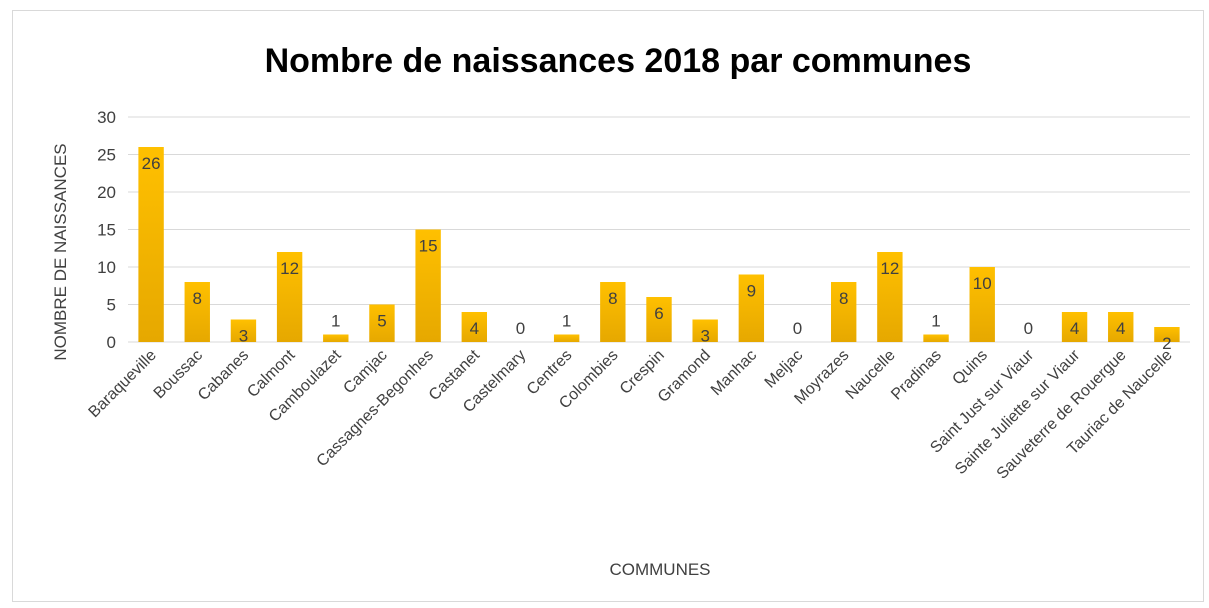 This screenshot has width=1209, height=608. What do you see at coordinates (1166, 343) in the screenshot?
I see `data-label: 2` at bounding box center [1166, 343].